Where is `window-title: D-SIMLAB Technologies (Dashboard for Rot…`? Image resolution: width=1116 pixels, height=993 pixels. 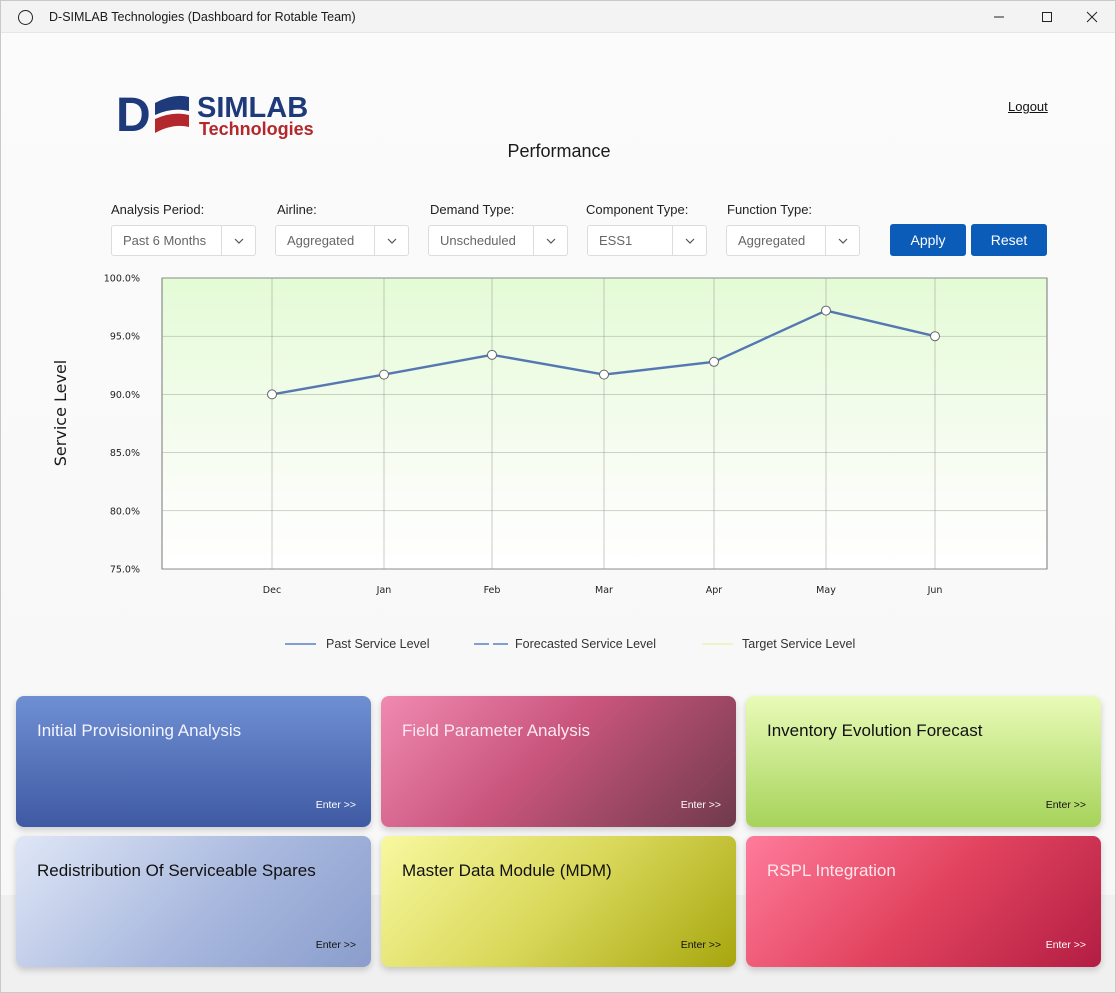 window-title: D-SIMLAB Technologies (Dashboard for Rot… is located at coordinates (202, 17).